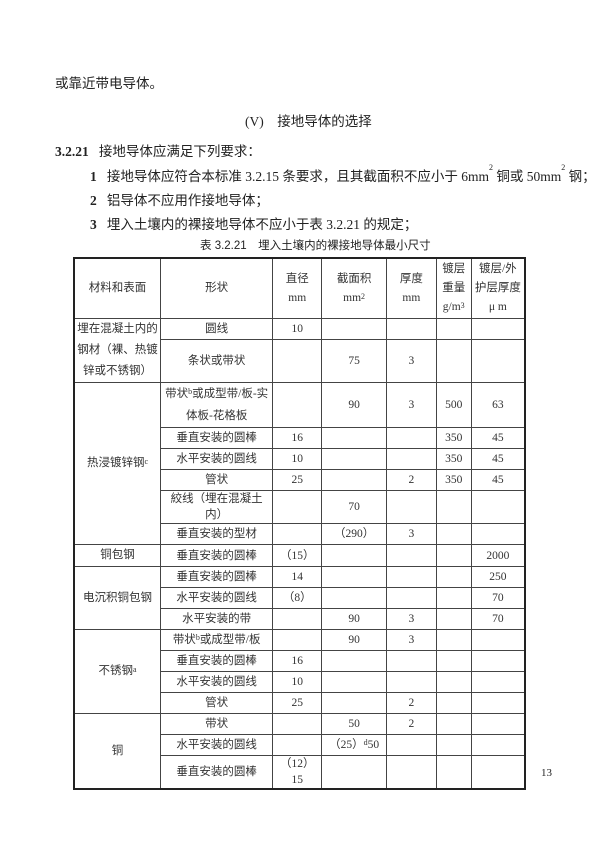 The height and width of the screenshot is (848, 600). I want to click on material-cell: 铜包钢, so click(117, 555).